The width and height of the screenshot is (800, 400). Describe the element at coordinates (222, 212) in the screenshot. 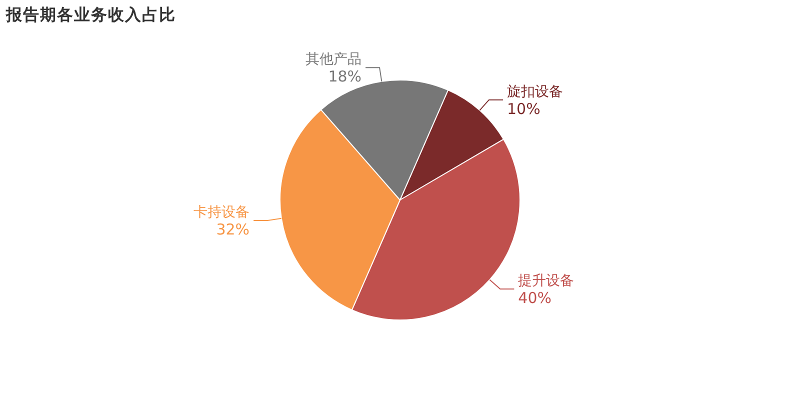

I see `slice-label: 卡持设备` at that location.